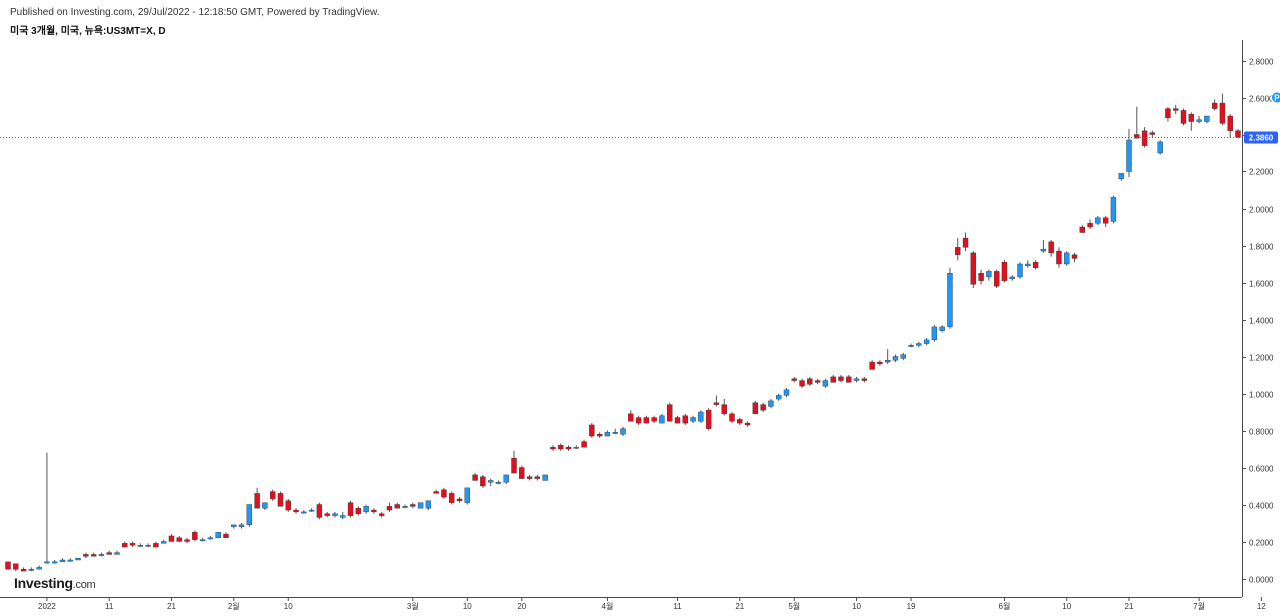  What do you see at coordinates (1261, 247) in the screenshot?
I see `y-tick-label: 1.8000` at bounding box center [1261, 247].